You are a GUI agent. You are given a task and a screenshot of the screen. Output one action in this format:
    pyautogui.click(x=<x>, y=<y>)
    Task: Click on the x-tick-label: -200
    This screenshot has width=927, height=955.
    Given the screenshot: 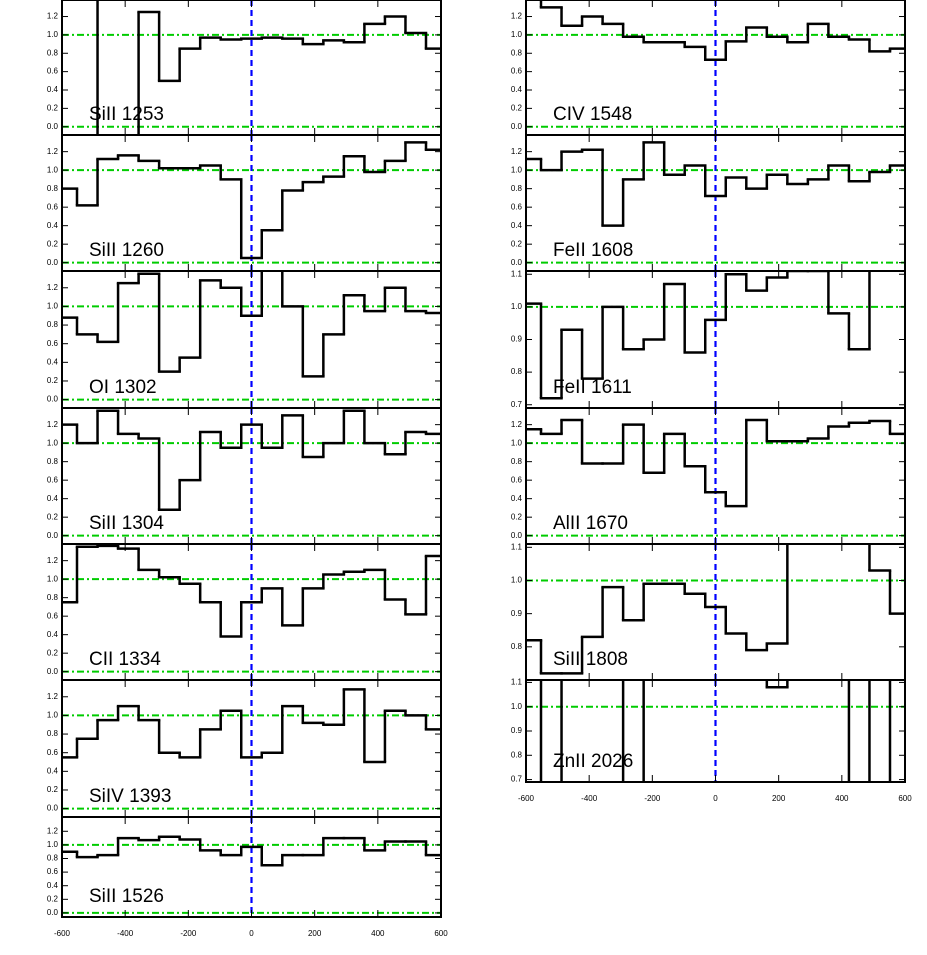 What is the action you would take?
    pyautogui.click(x=652, y=798)
    